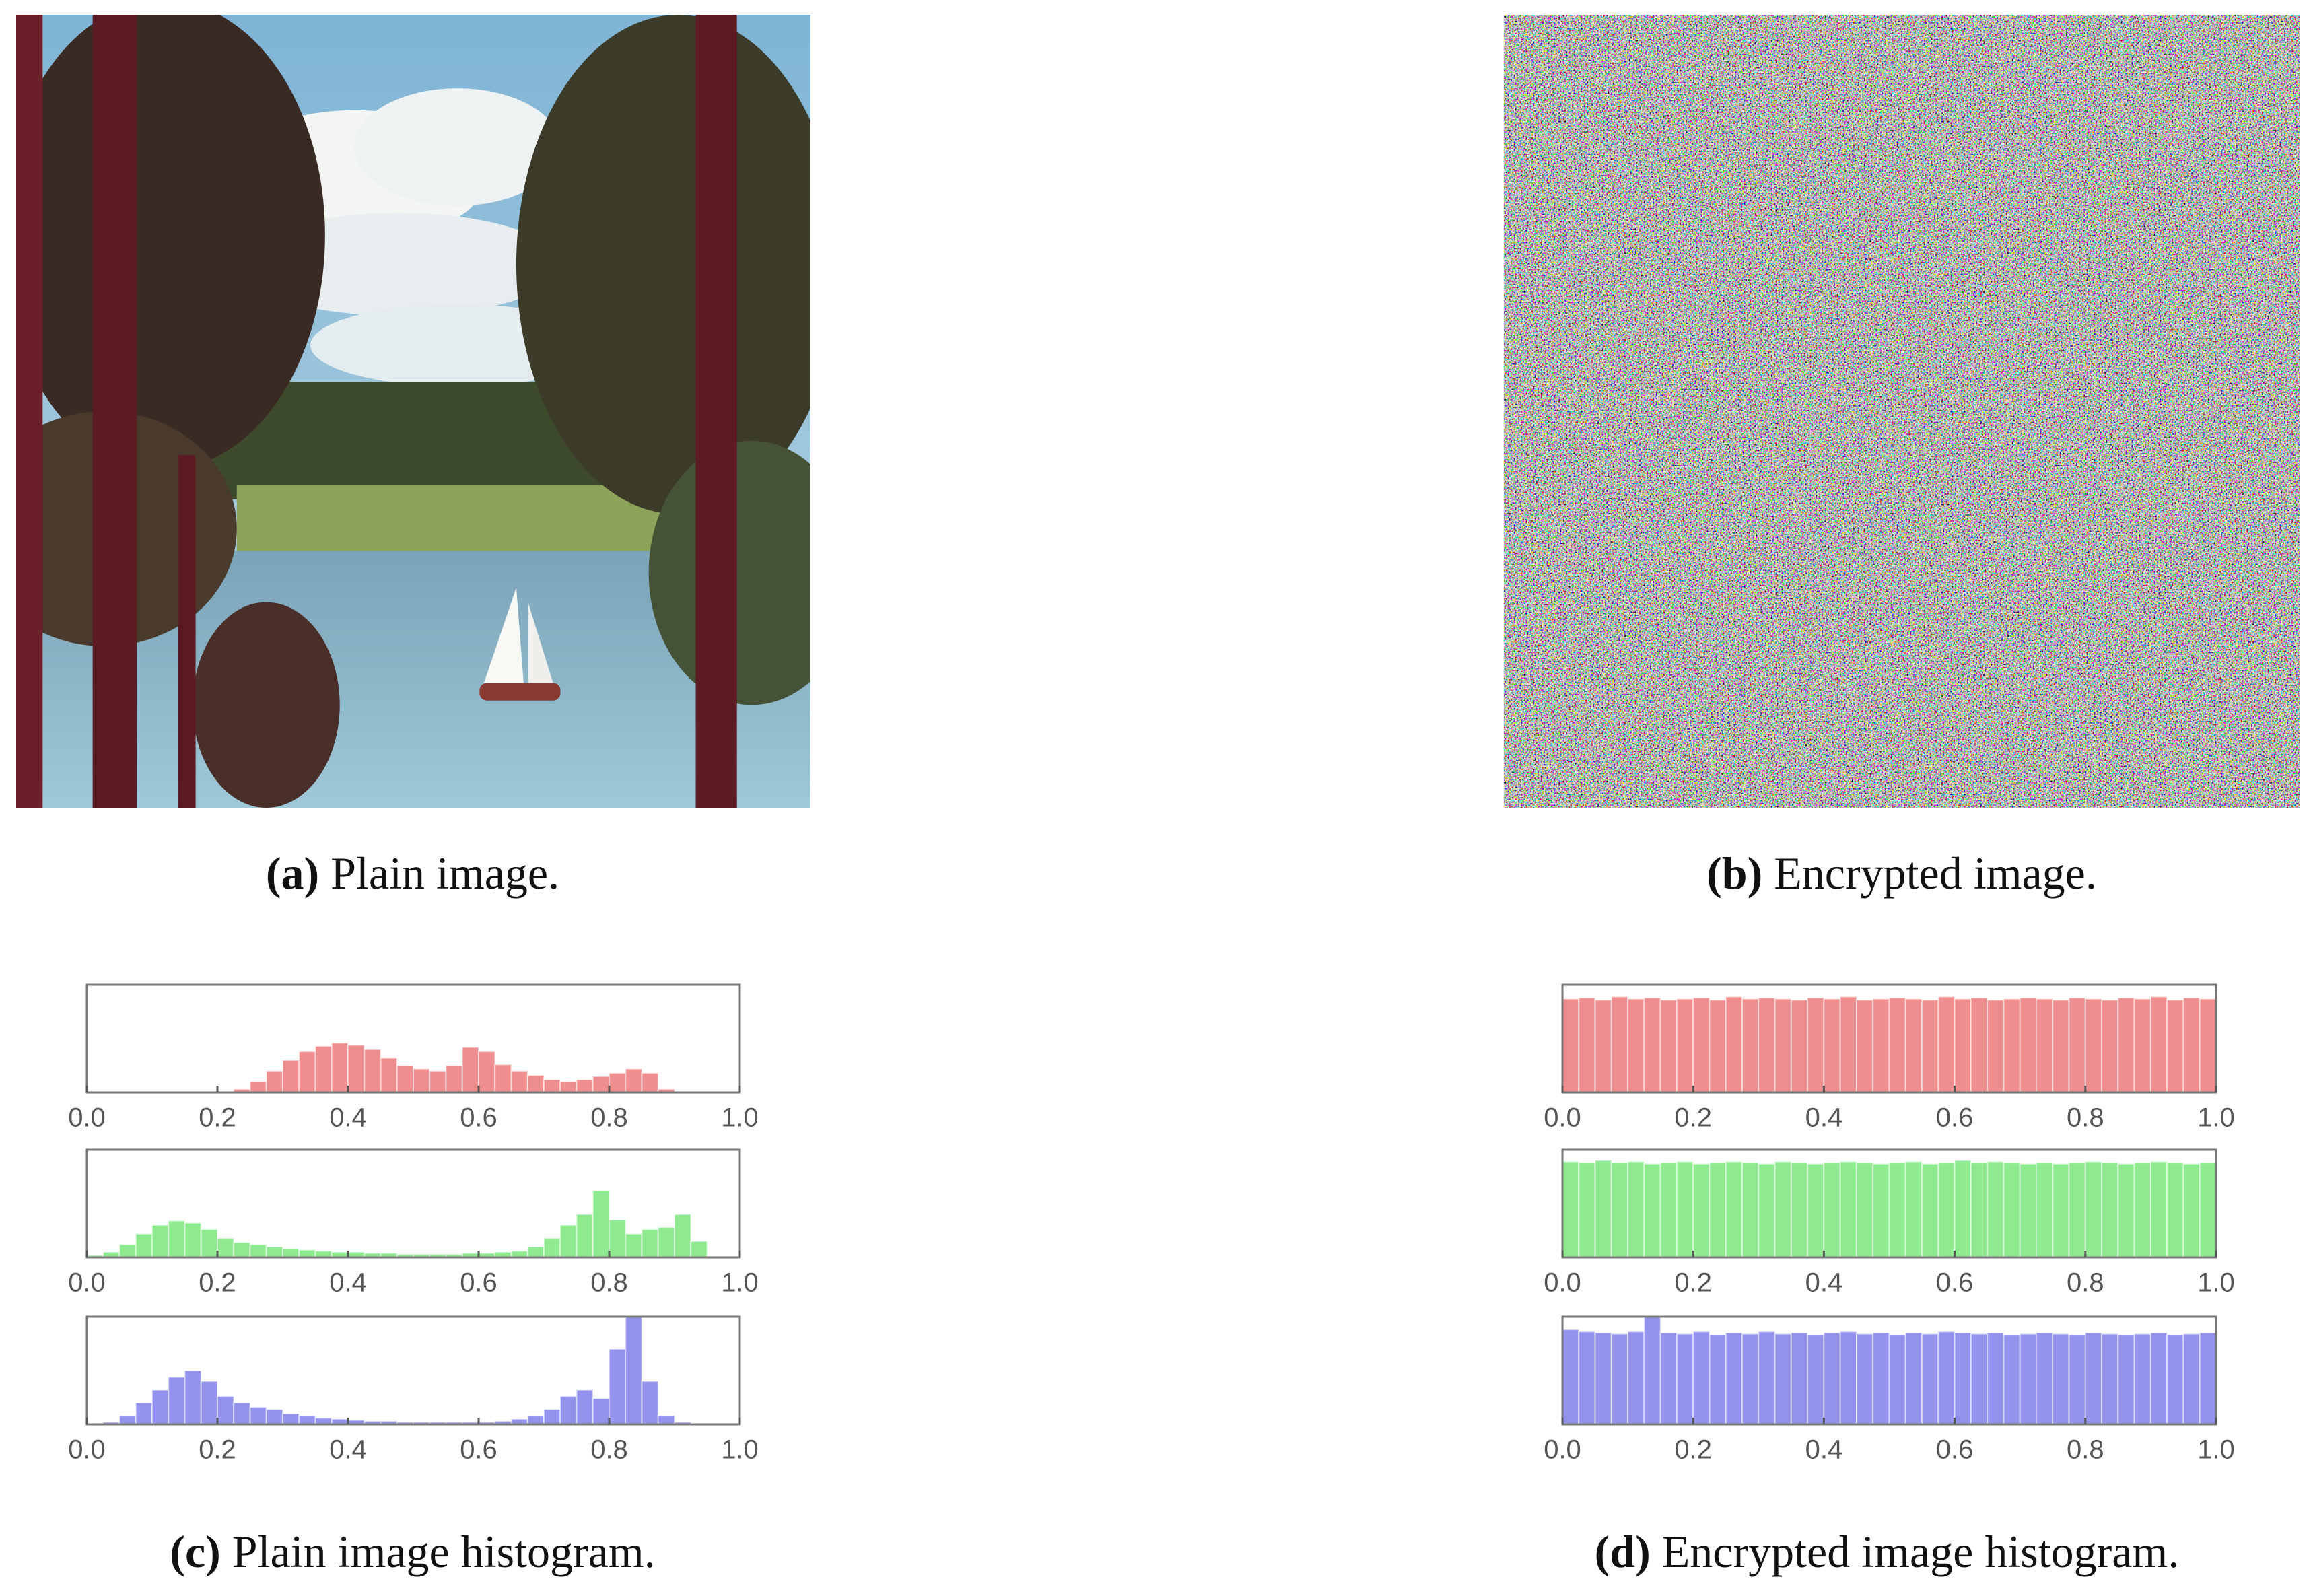 The image size is (2311, 1596). What do you see at coordinates (609, 1283) in the screenshot?
I see `x-tick-label: 0.8` at bounding box center [609, 1283].